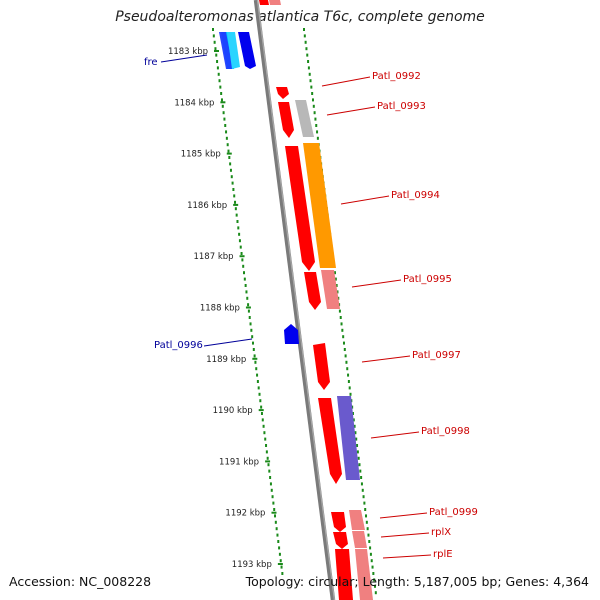 The image size is (600, 600). I want to click on gene-feature-rplx, so click(359, 539).